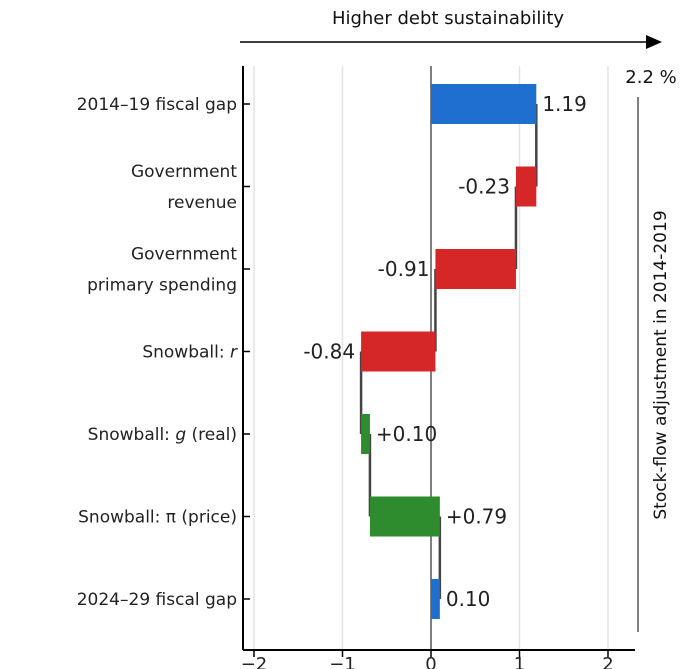 The image size is (680, 669). I want to click on bar-value-label: +0.10, so click(406, 434).